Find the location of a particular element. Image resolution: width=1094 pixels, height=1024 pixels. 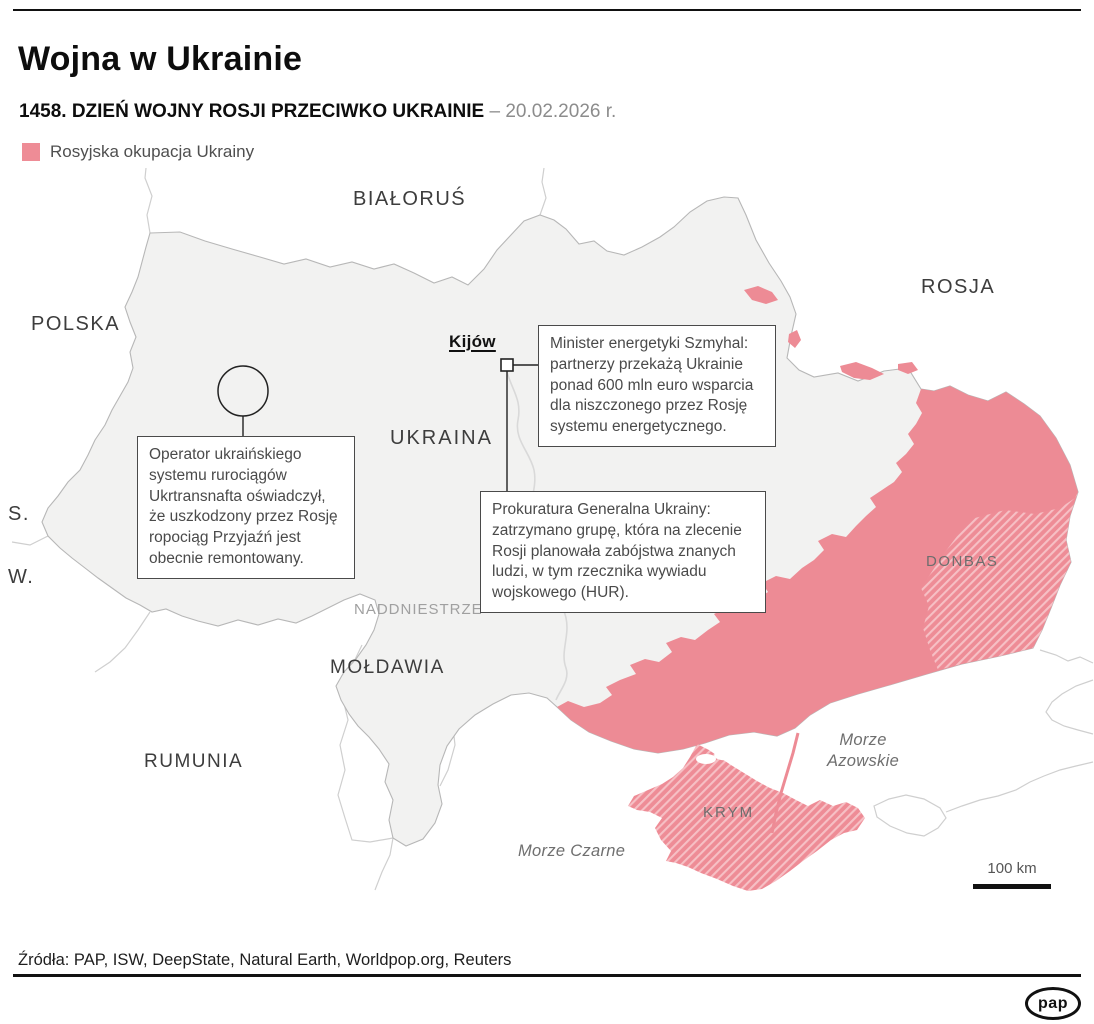

kyiv-marker is located at coordinates (519, 425).